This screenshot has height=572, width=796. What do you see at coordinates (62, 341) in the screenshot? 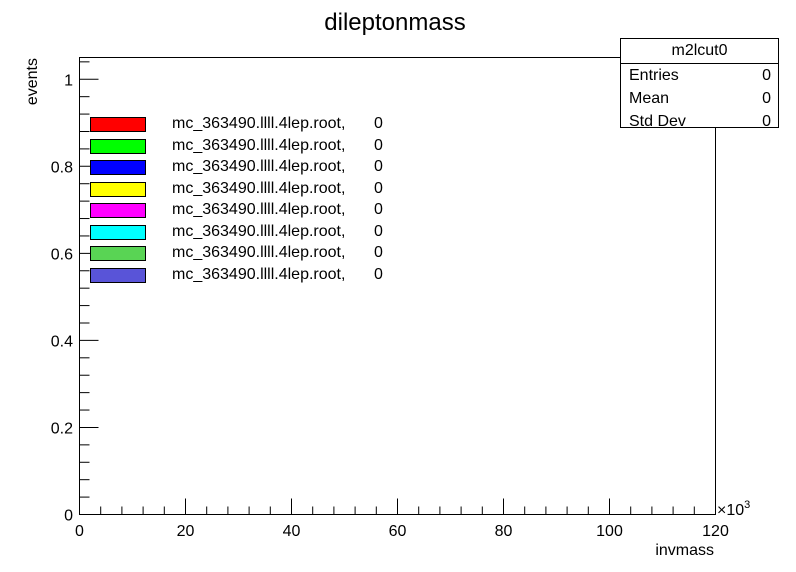
I see `y-tick-label: 0.4` at bounding box center [62, 341].